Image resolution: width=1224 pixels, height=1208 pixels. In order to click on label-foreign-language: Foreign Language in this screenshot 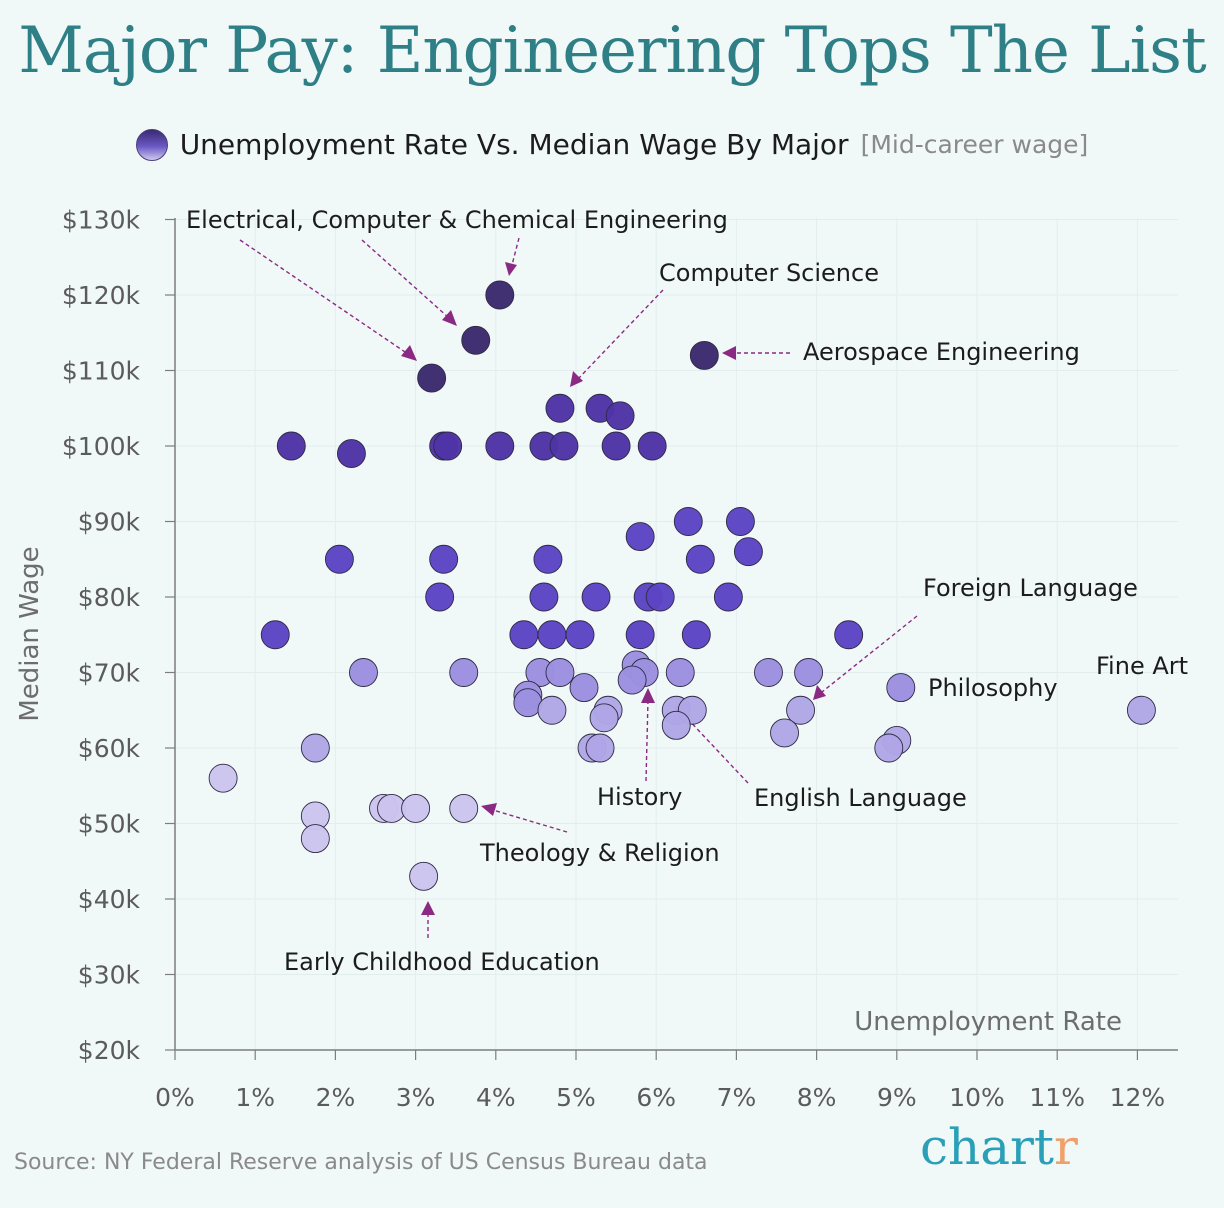, I will do `click(1030, 588)`.